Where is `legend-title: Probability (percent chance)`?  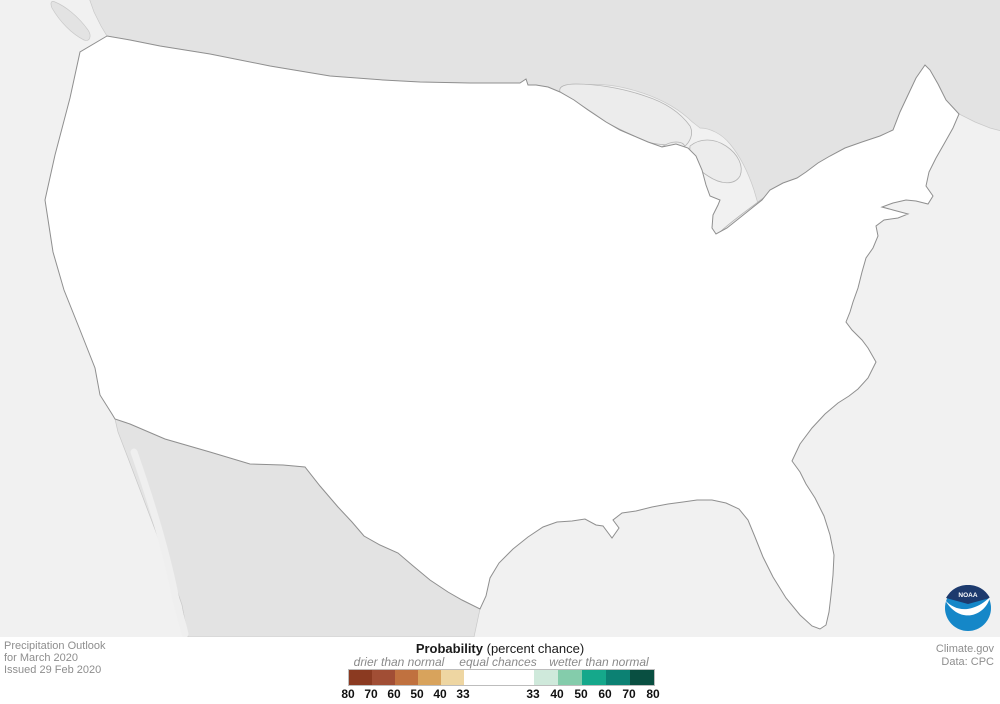 legend-title: Probability (percent chance) is located at coordinates (500, 648).